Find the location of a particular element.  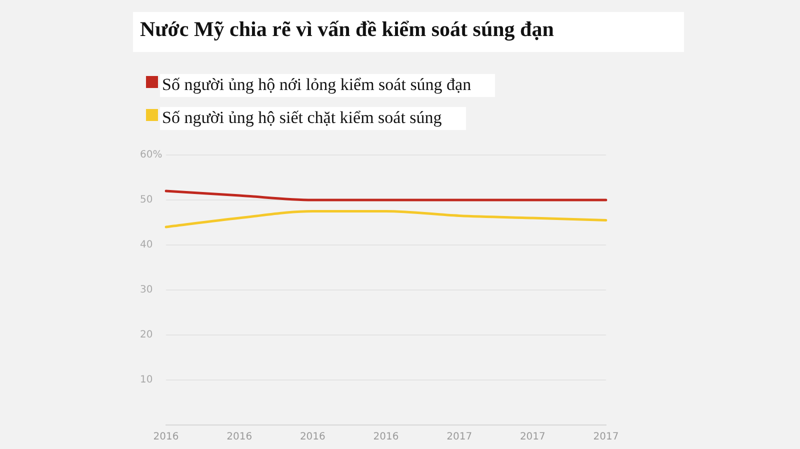

y-tick-label: 50 is located at coordinates (146, 200).